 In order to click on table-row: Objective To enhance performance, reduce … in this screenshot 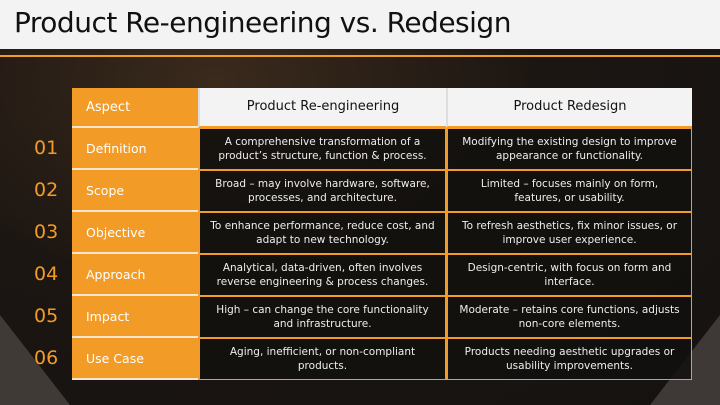, I will do `click(382, 233)`.